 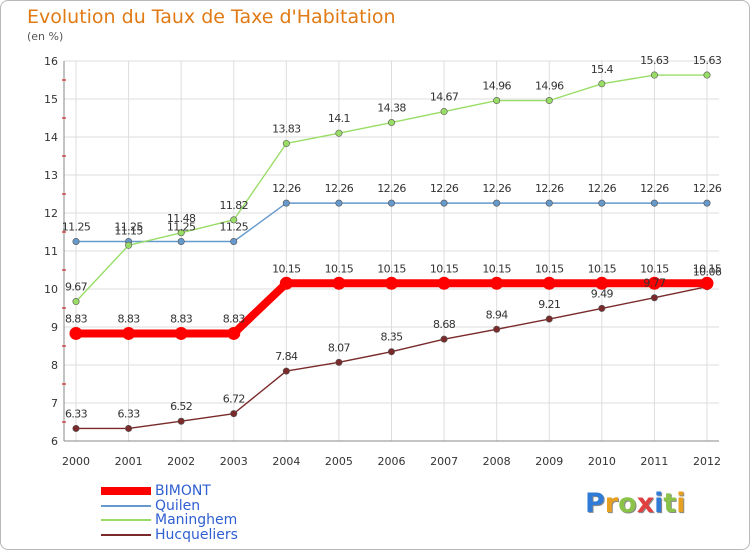 What do you see at coordinates (129, 318) in the screenshot?
I see `data-label-bimont: 8.83` at bounding box center [129, 318].